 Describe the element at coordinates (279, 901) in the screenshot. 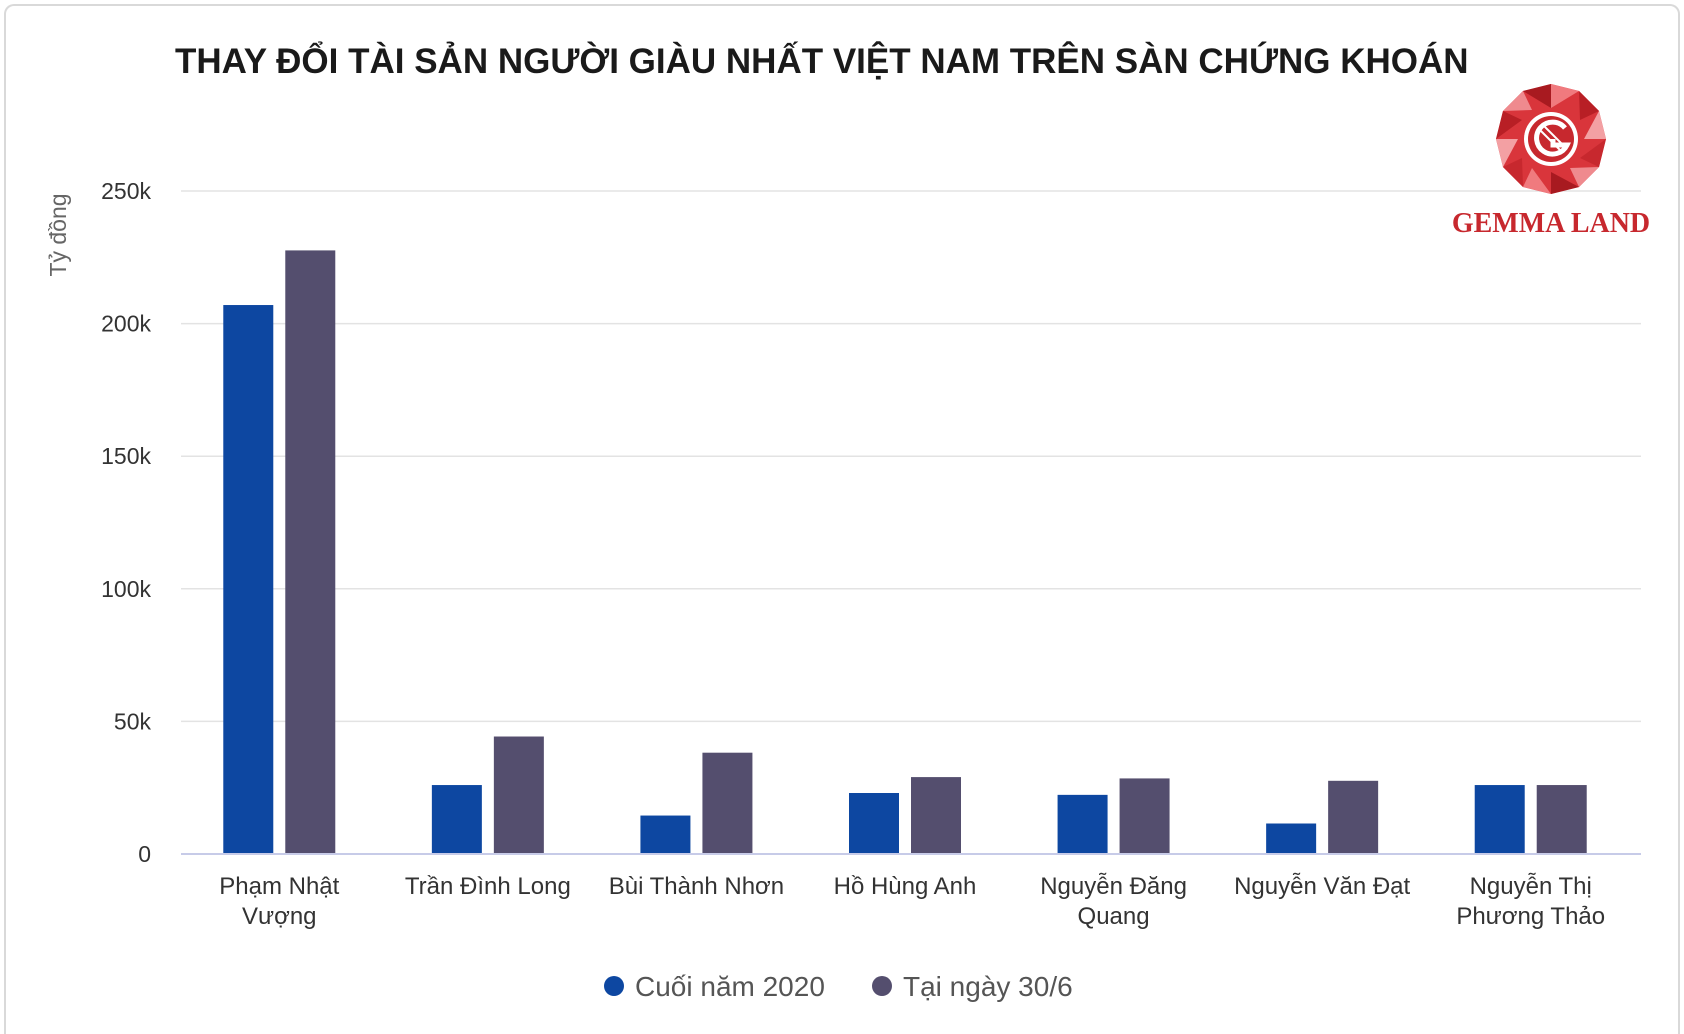

I see `x-tick-label: Phạm Nhật Vượng` at that location.